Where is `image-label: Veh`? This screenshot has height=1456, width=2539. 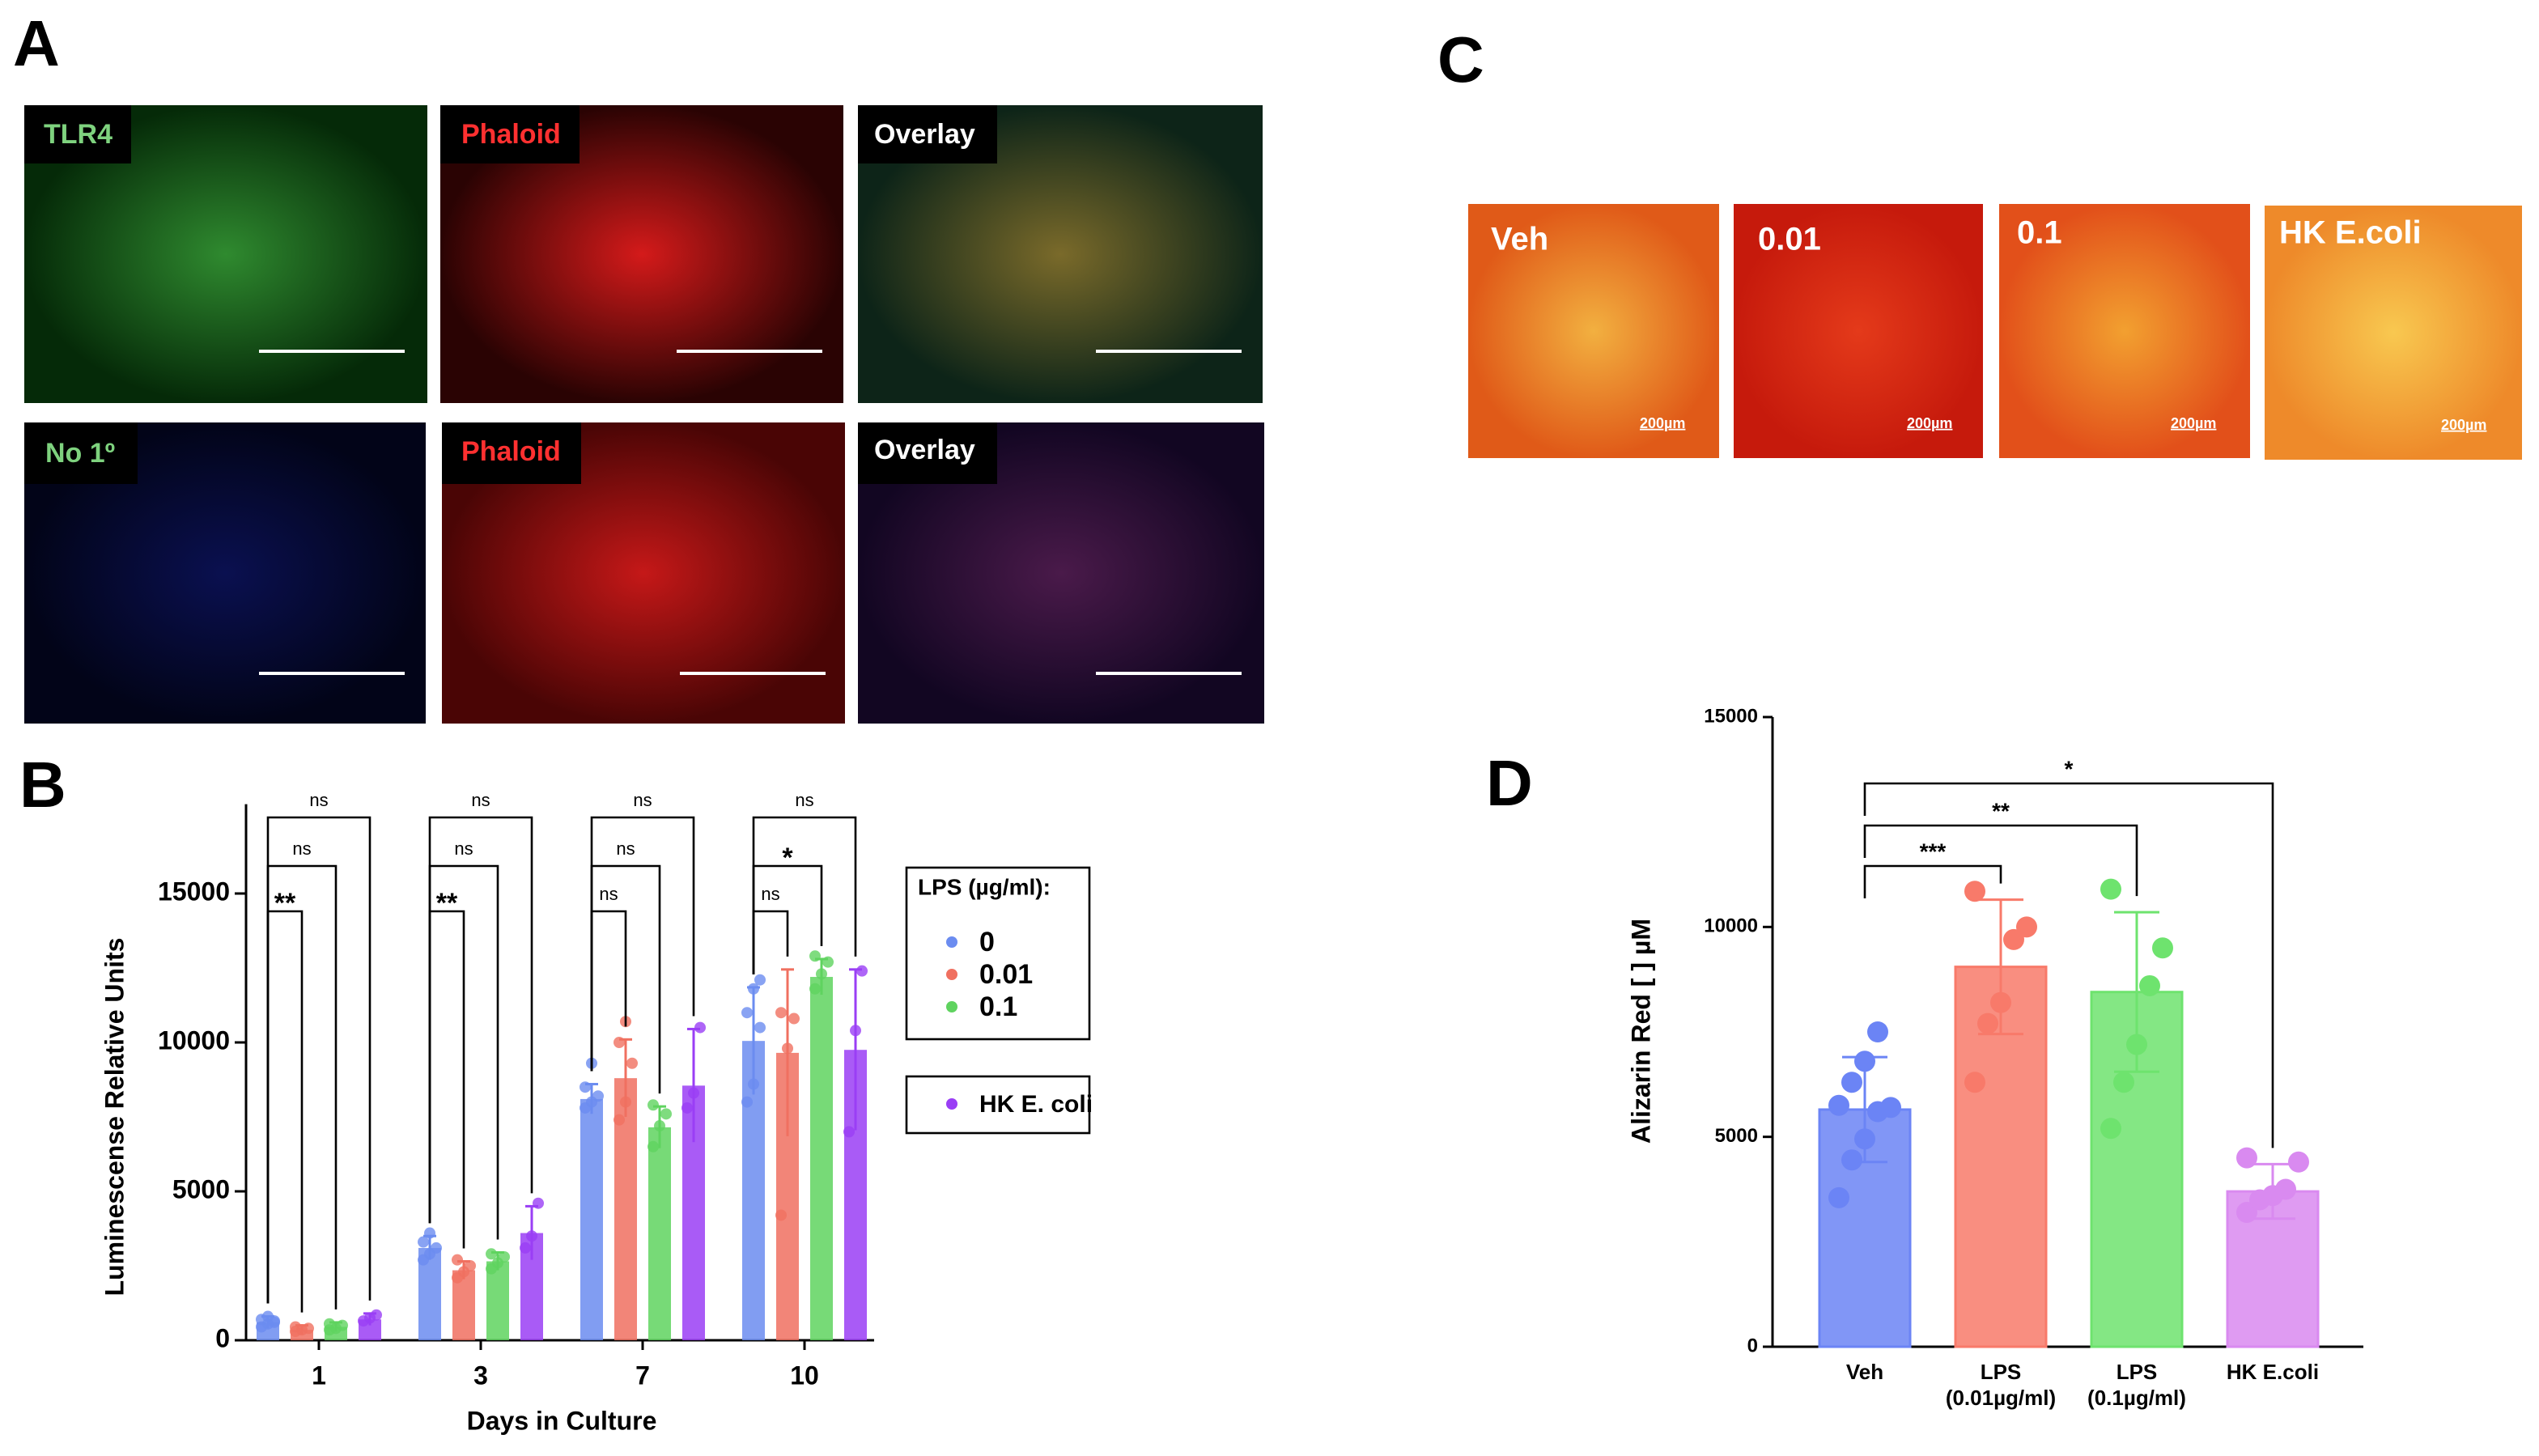 image-label: Veh is located at coordinates (1519, 240).